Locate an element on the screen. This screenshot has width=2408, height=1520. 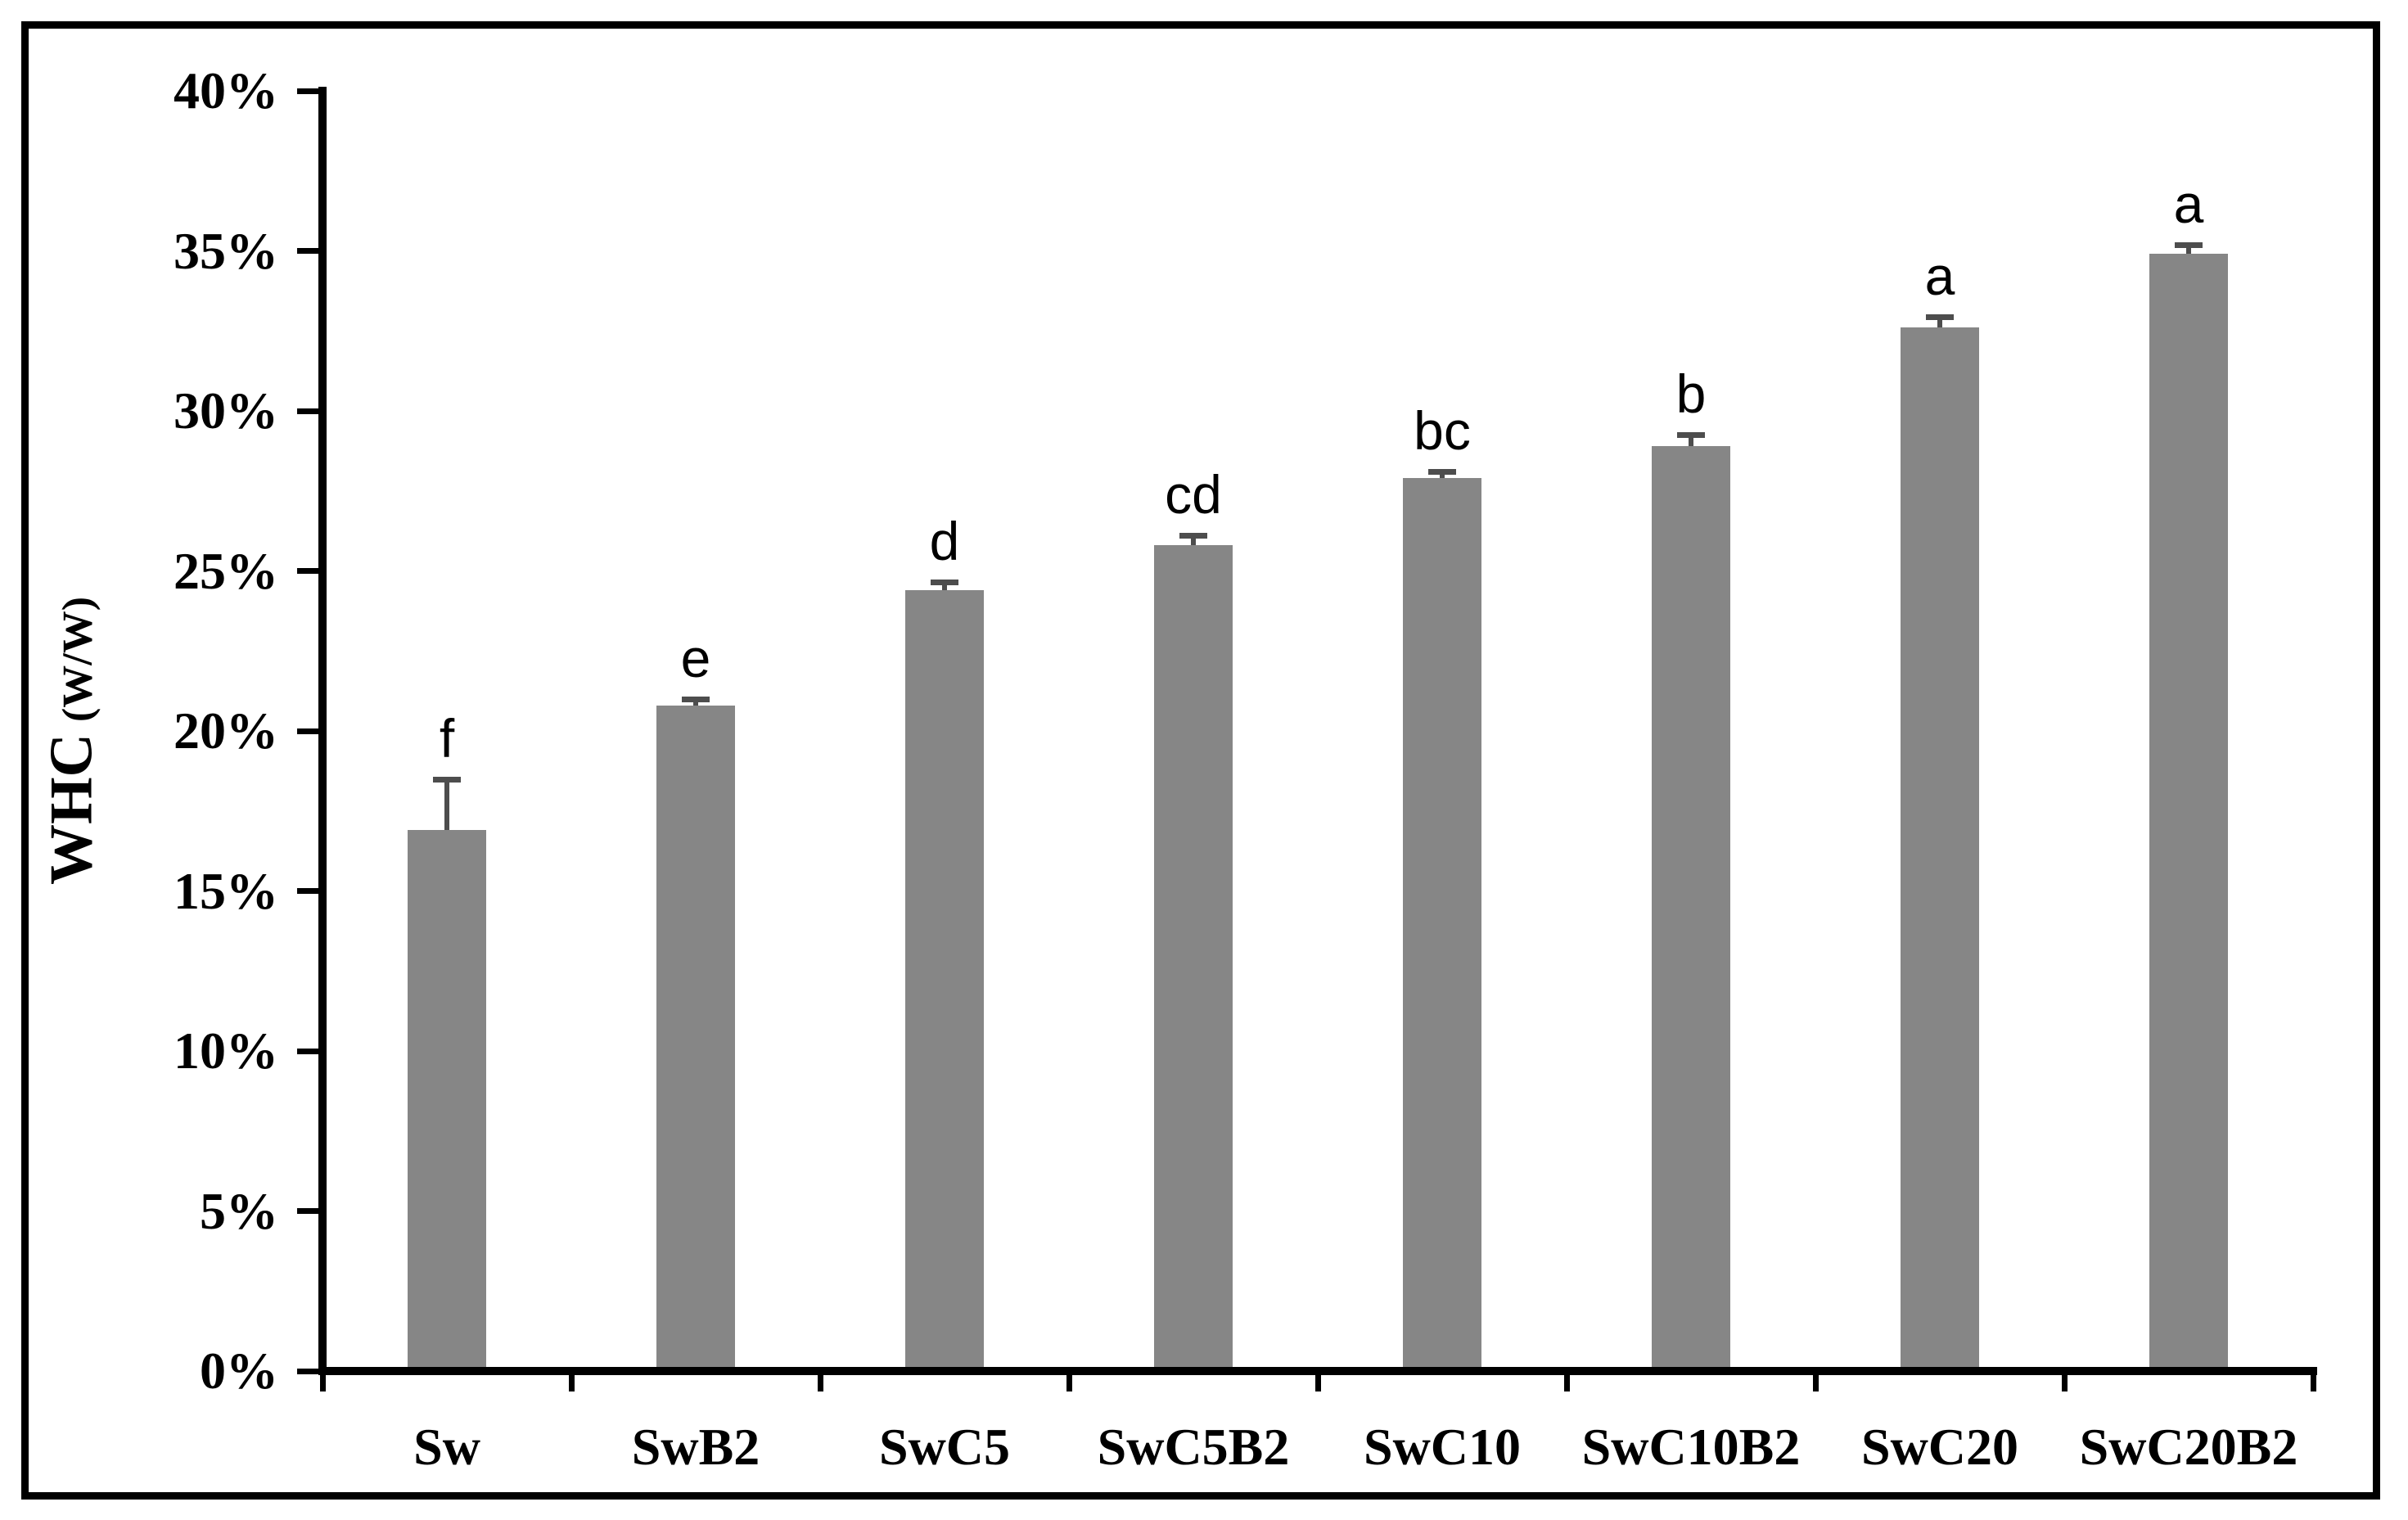
y-tick-label: 25% is located at coordinates (226, 570).